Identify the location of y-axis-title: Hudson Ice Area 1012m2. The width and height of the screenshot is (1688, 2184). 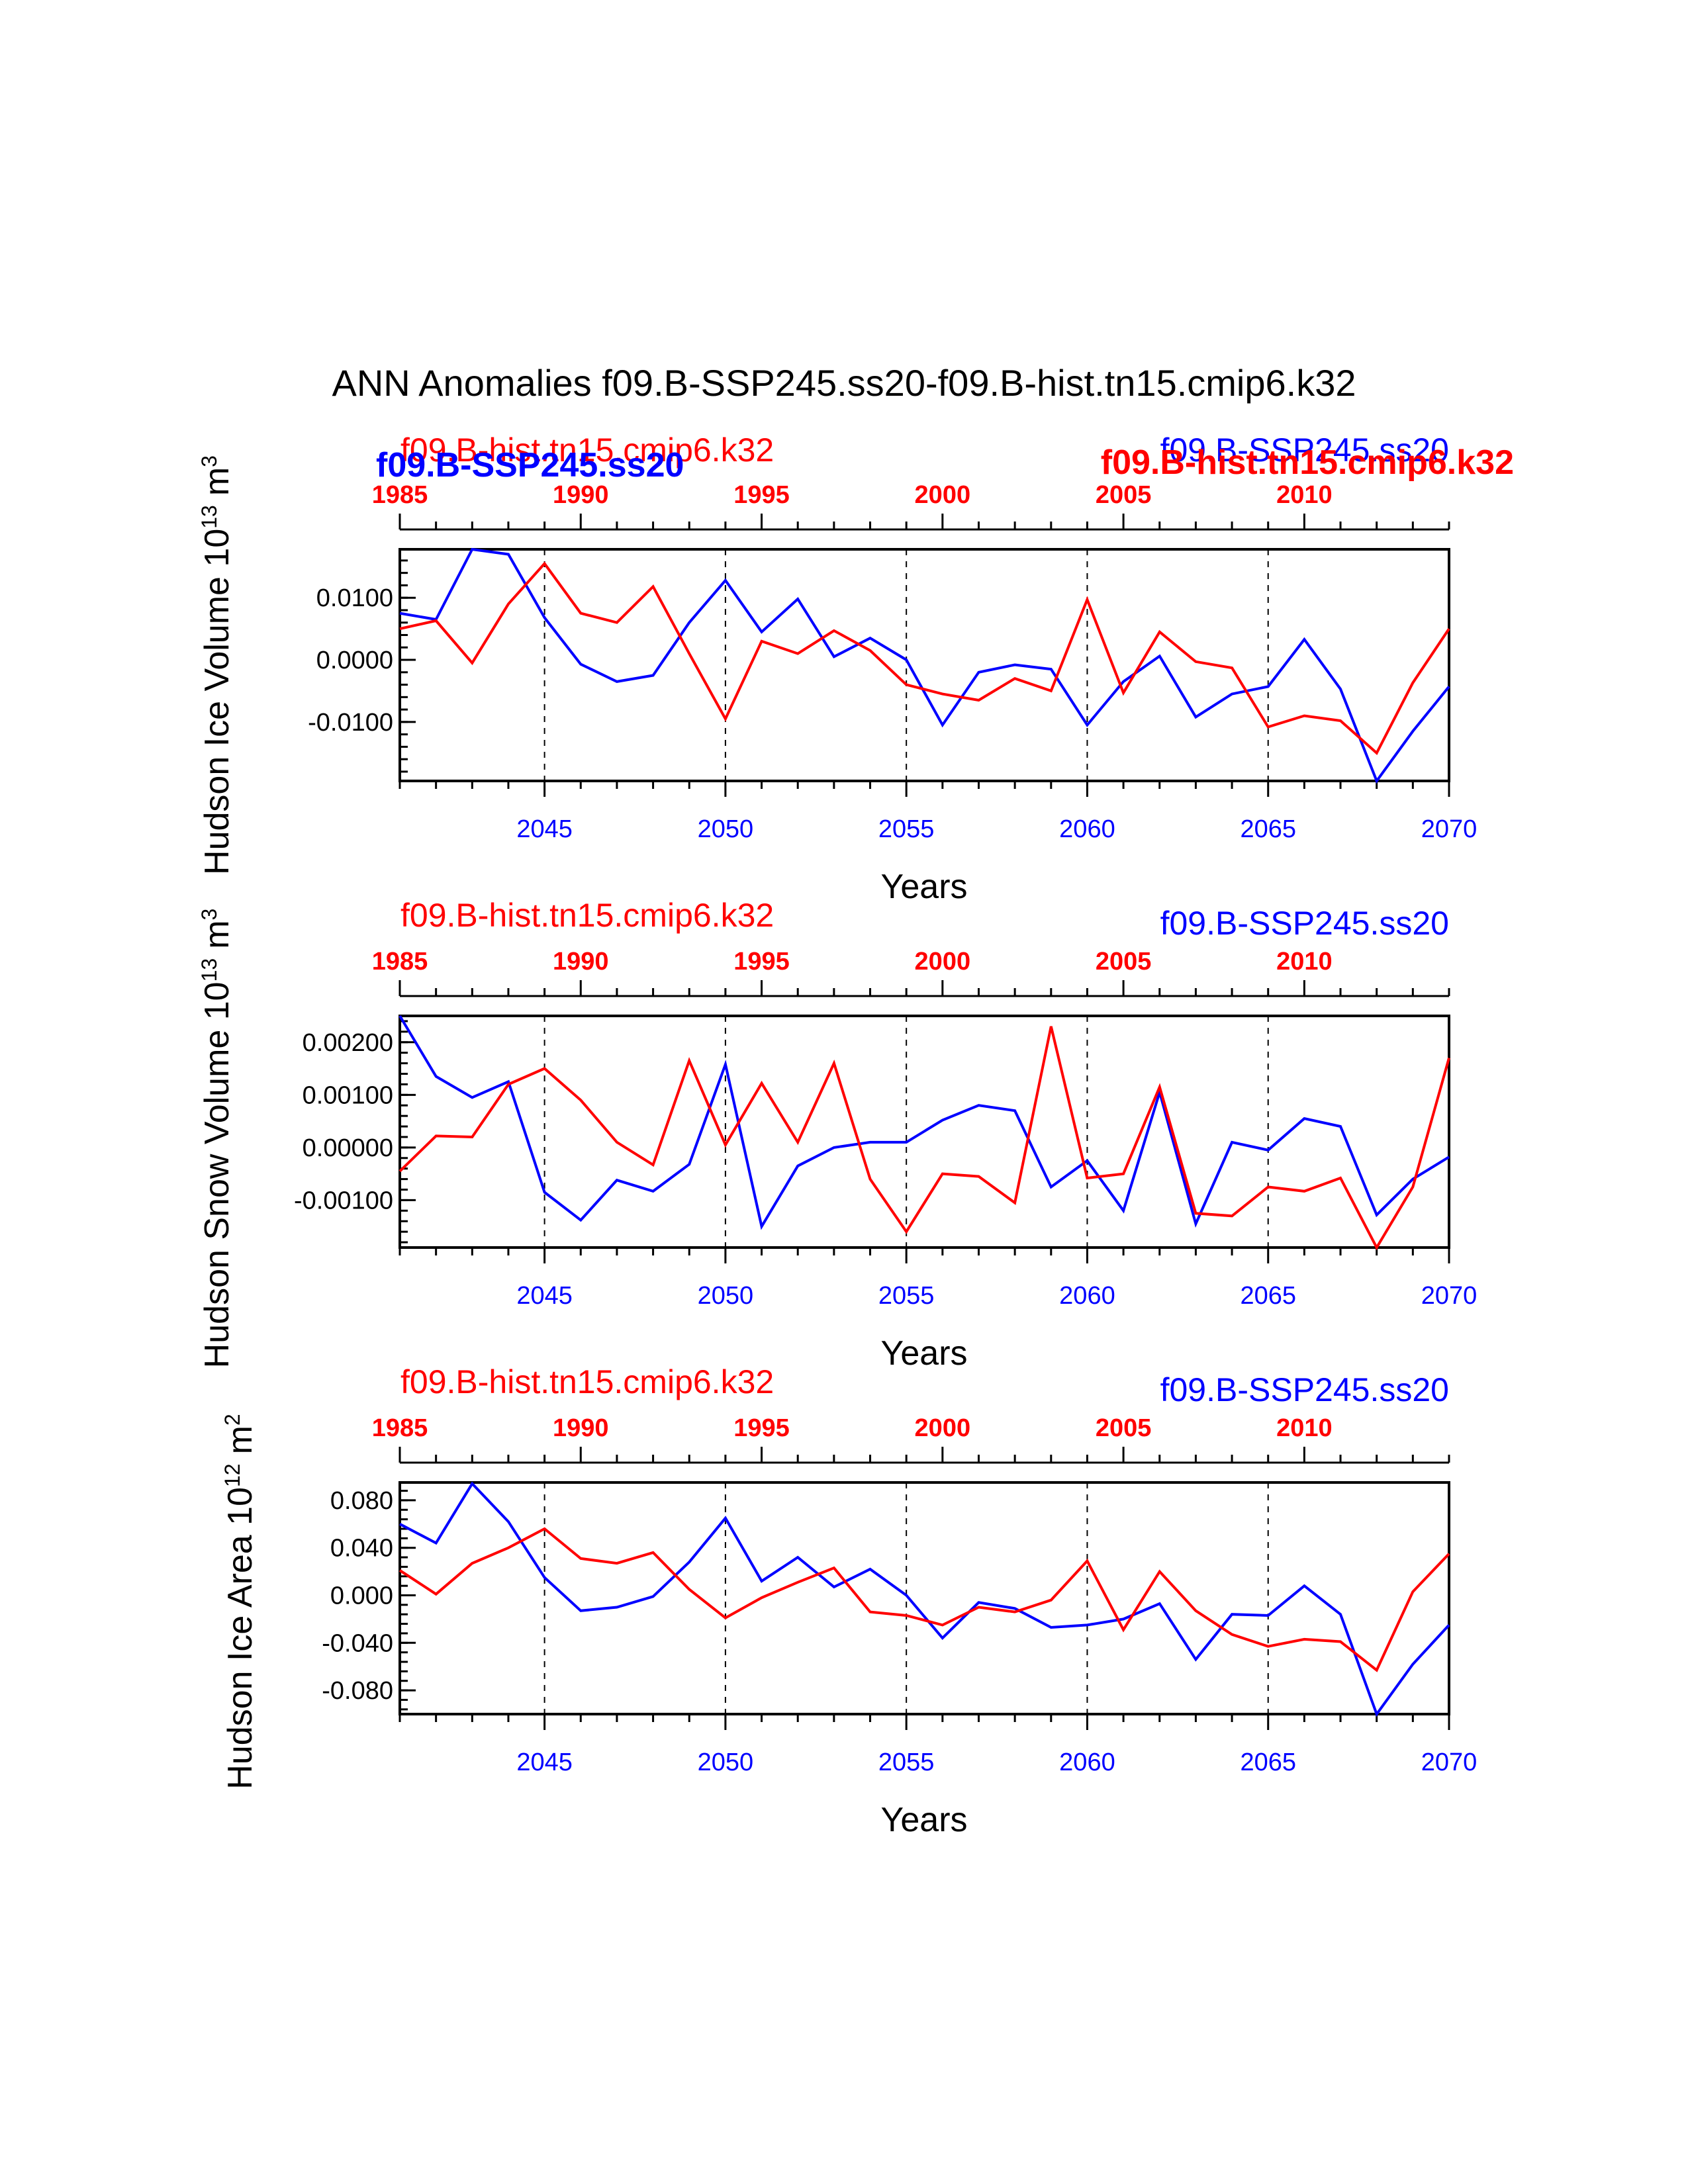
(239, 1601).